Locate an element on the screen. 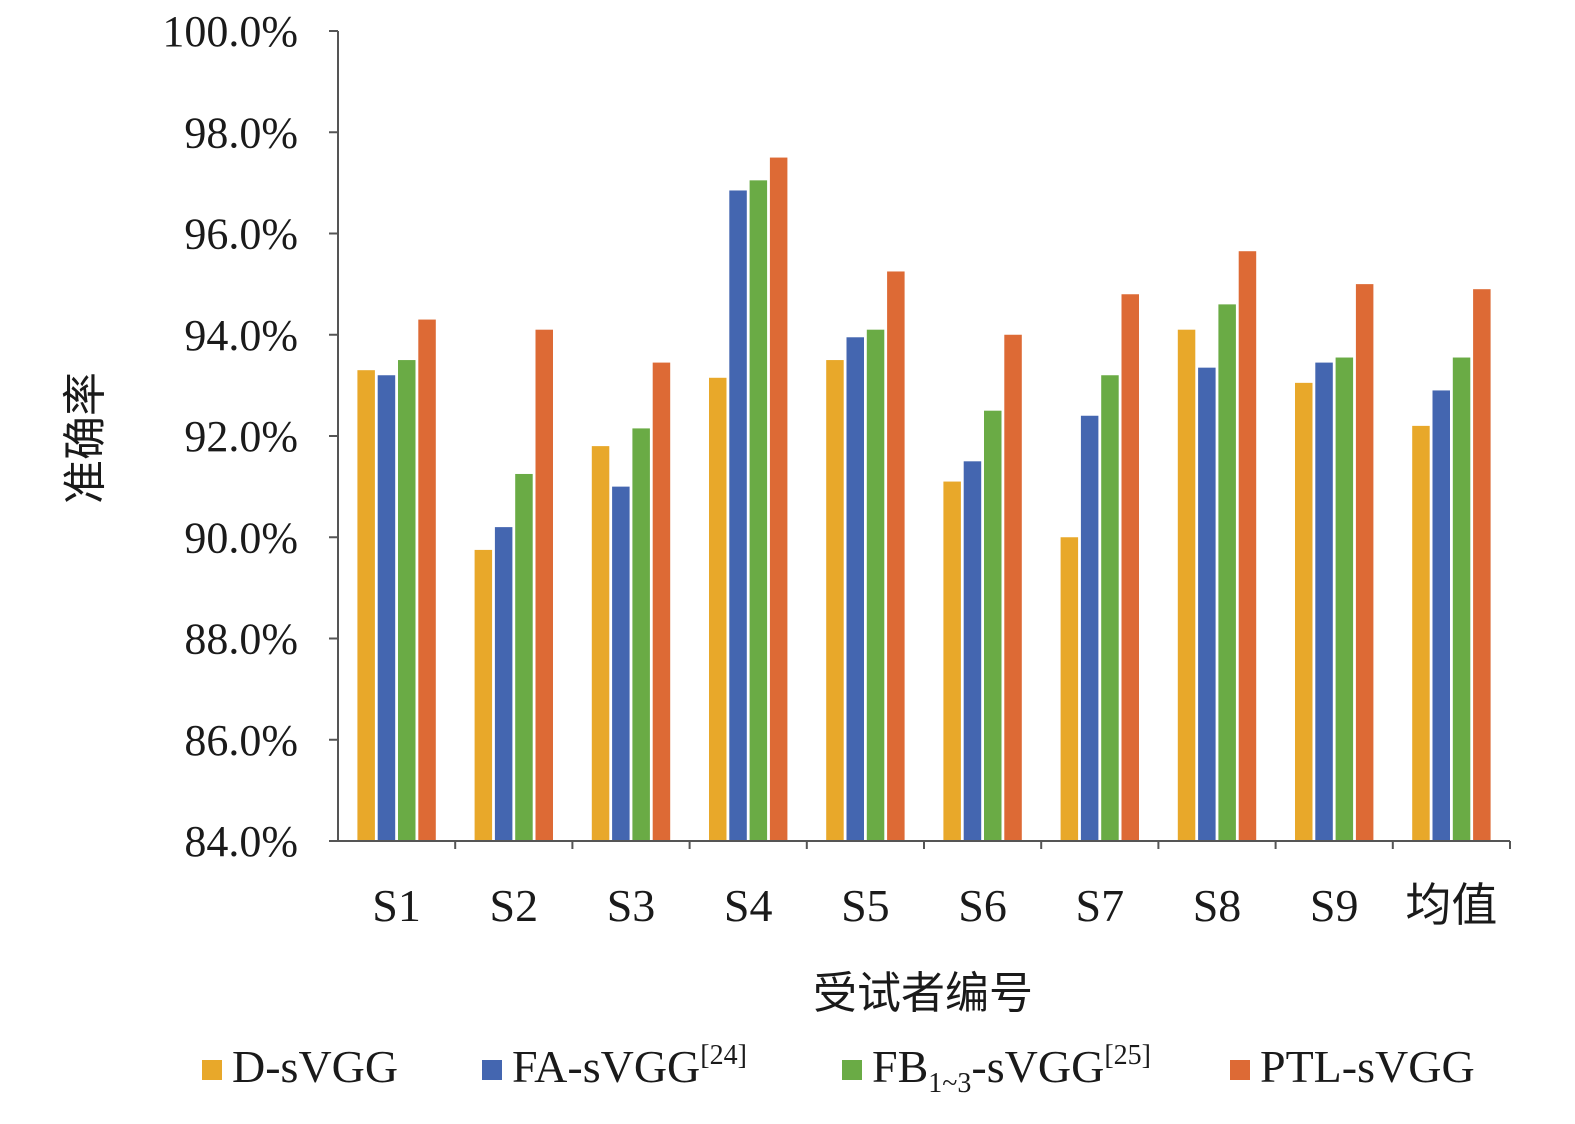 The width and height of the screenshot is (1575, 1124). x-tick-label: S2 is located at coordinates (514, 905).